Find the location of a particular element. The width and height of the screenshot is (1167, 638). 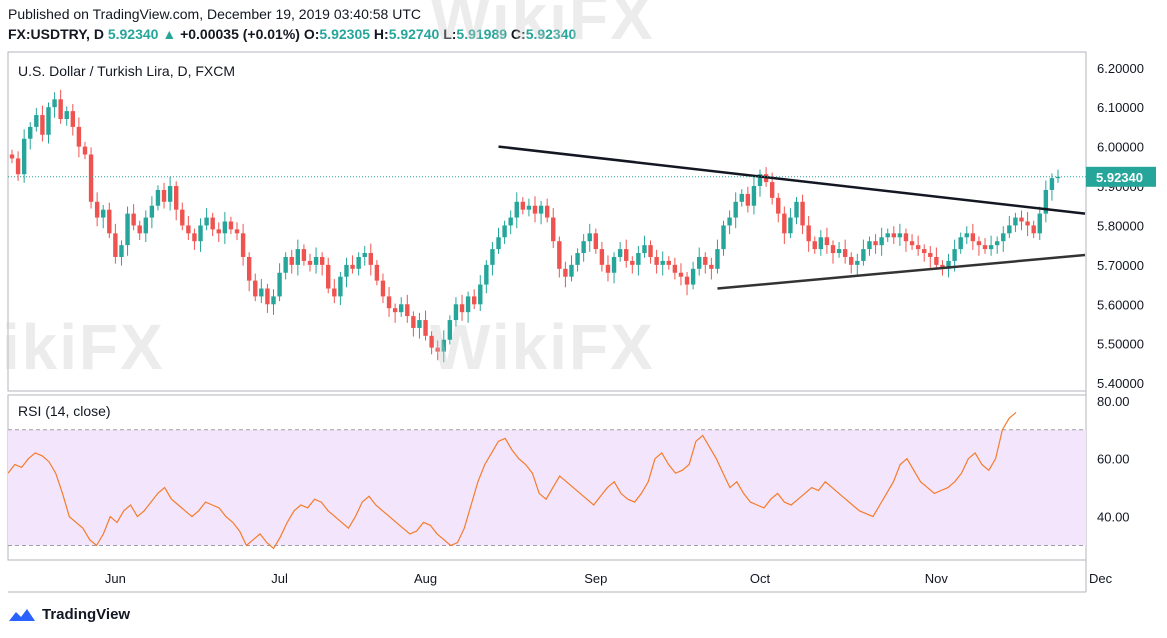

tradingview-logo: TradingView is located at coordinates (69, 614).